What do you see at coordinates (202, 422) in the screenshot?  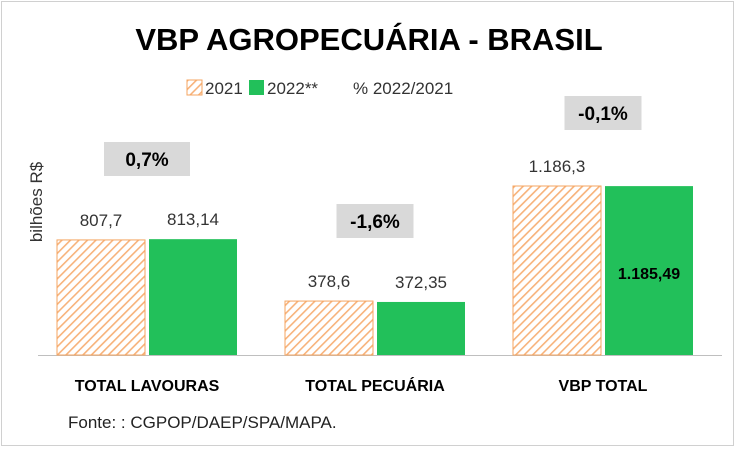 I see `source-note: Fonte: : CGPOP/DAEP/SPA/MAPA.` at bounding box center [202, 422].